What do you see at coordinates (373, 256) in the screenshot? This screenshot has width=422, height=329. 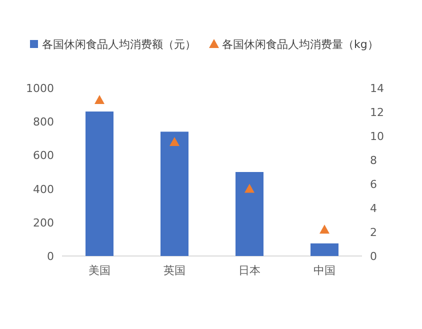 I see `y2-tick-label: 0` at bounding box center [373, 256].